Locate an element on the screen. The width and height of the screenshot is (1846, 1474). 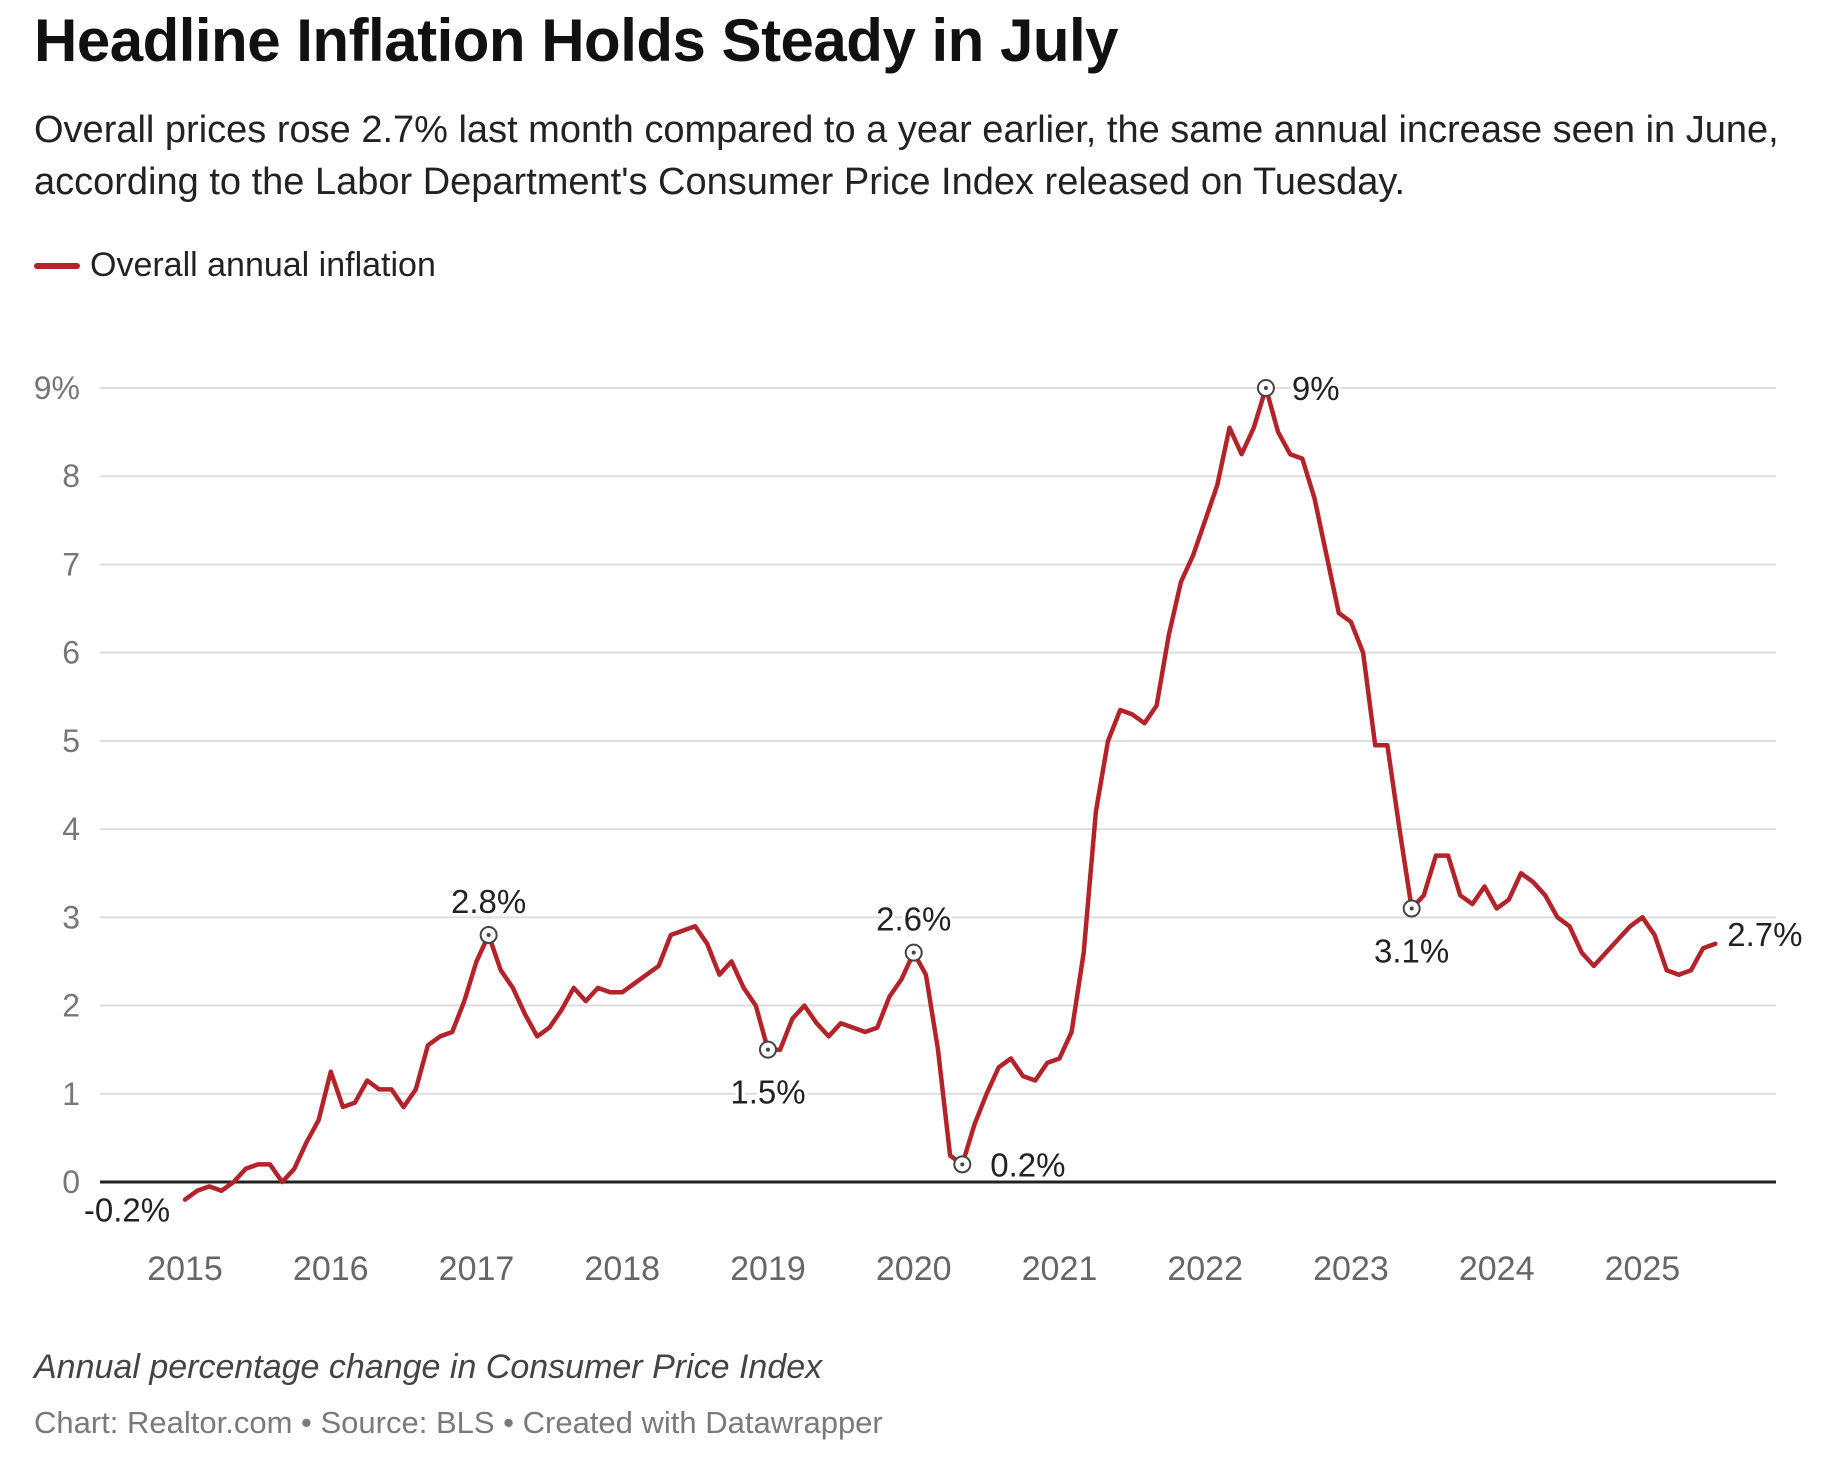
y-tick-label: 7 is located at coordinates (71, 564).